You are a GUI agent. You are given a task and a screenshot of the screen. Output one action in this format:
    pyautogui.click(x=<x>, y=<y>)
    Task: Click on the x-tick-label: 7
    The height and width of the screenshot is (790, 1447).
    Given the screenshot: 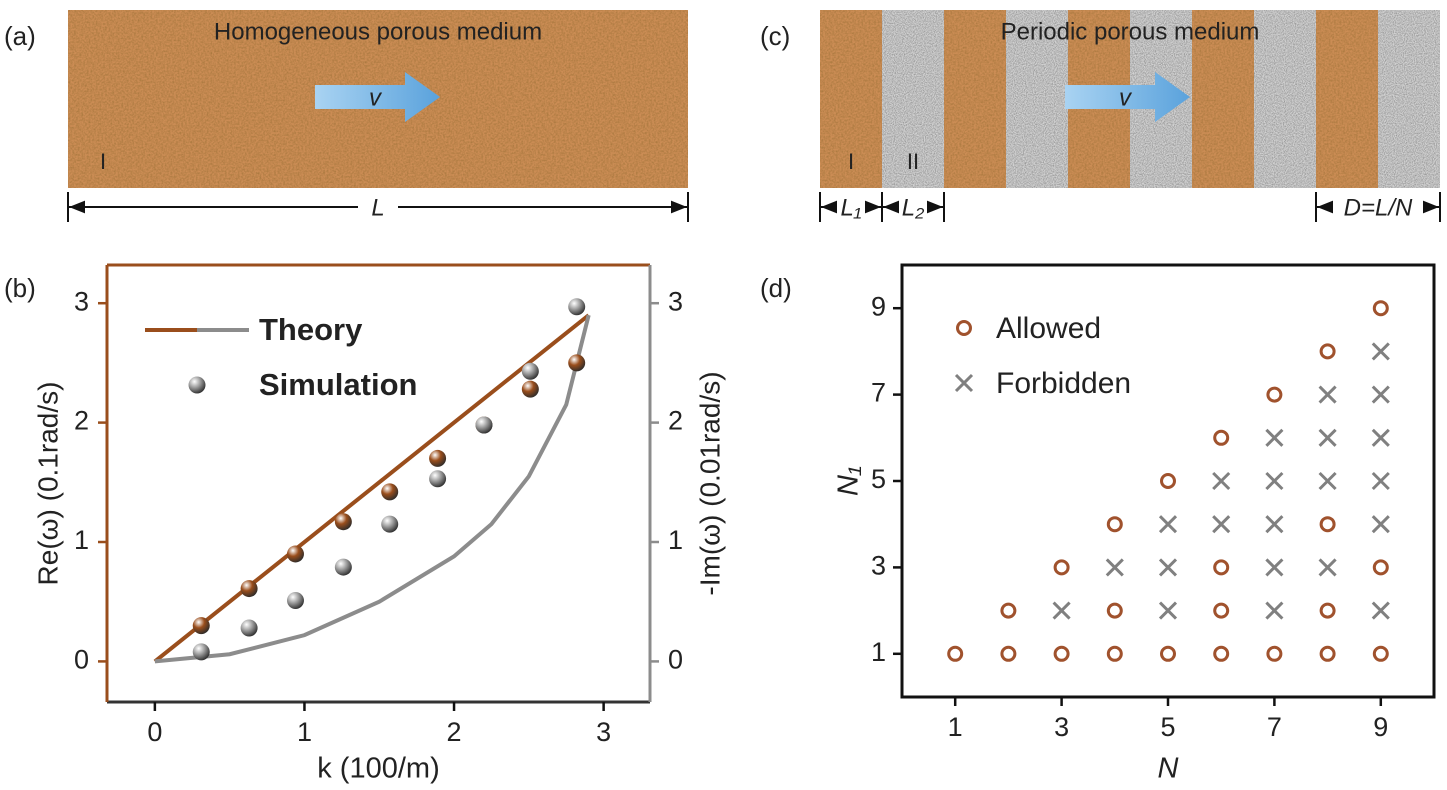 What is the action you would take?
    pyautogui.click(x=1274, y=727)
    